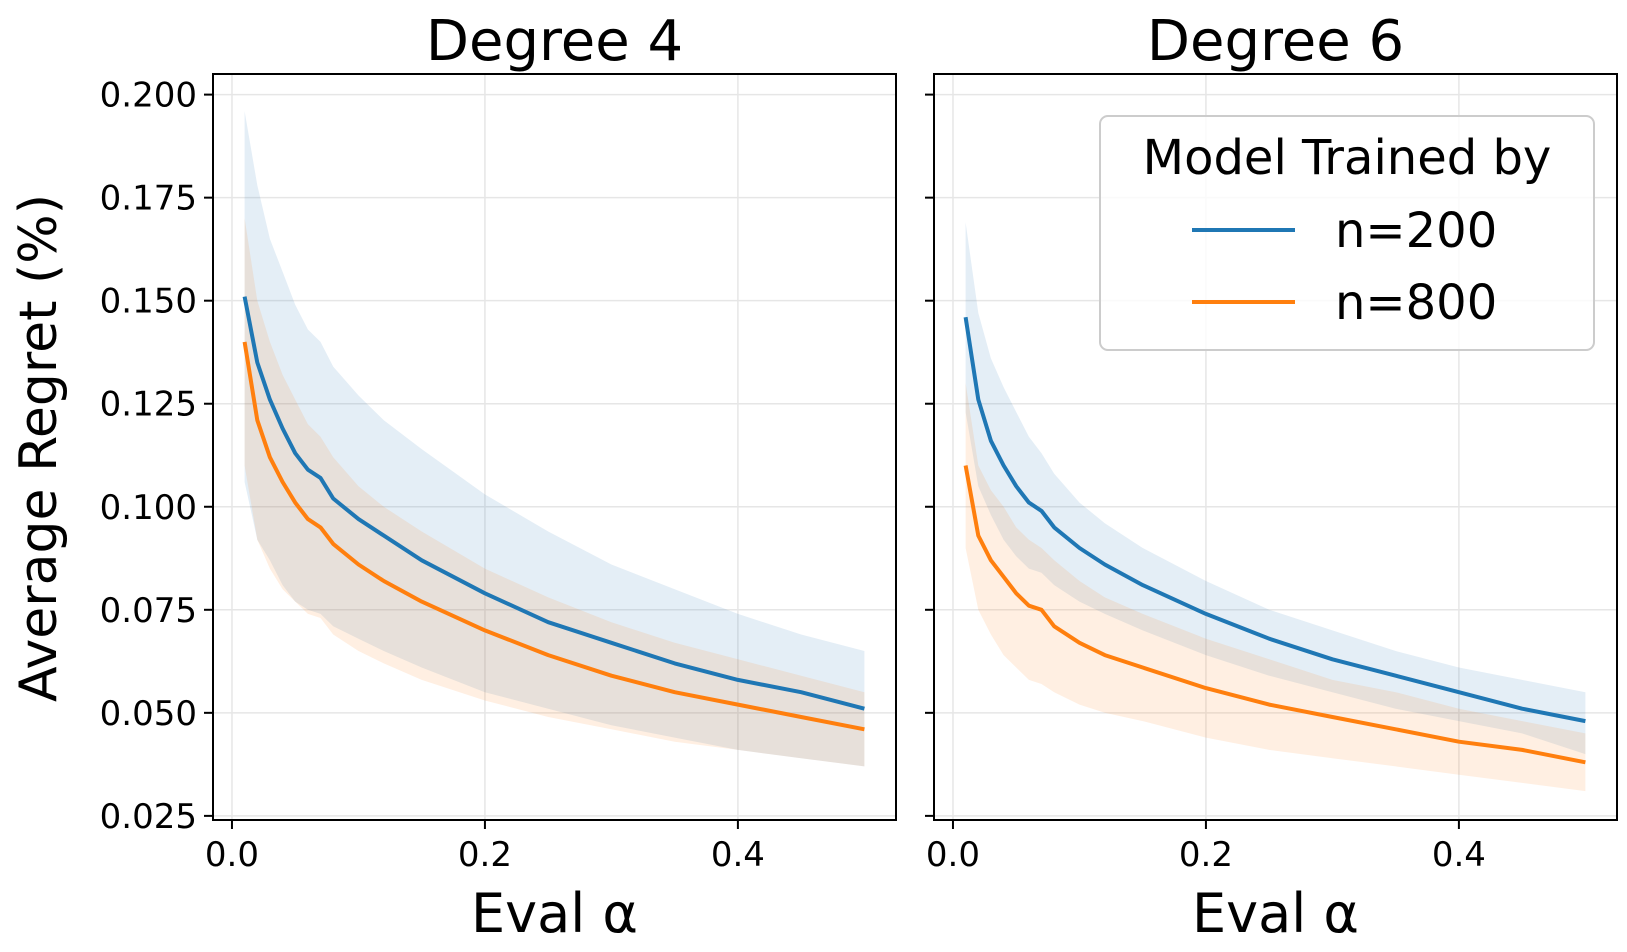  What do you see at coordinates (148, 302) in the screenshot?
I see `y-tick-label: 0.150` at bounding box center [148, 302].